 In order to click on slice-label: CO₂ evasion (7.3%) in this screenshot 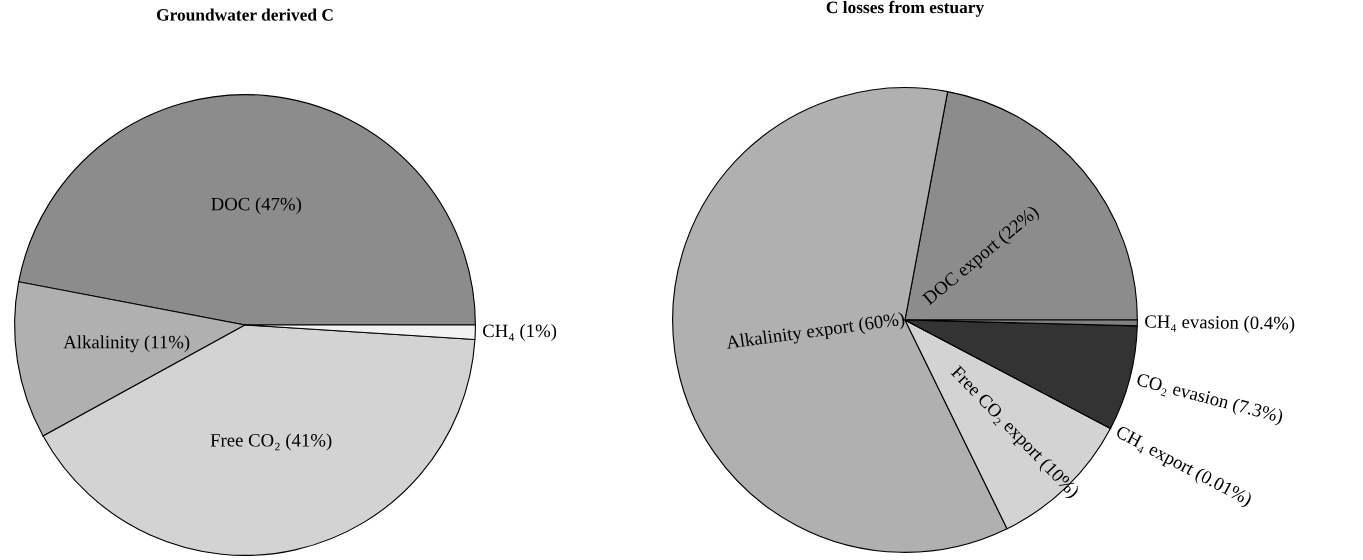, I will do `click(1209, 399)`.